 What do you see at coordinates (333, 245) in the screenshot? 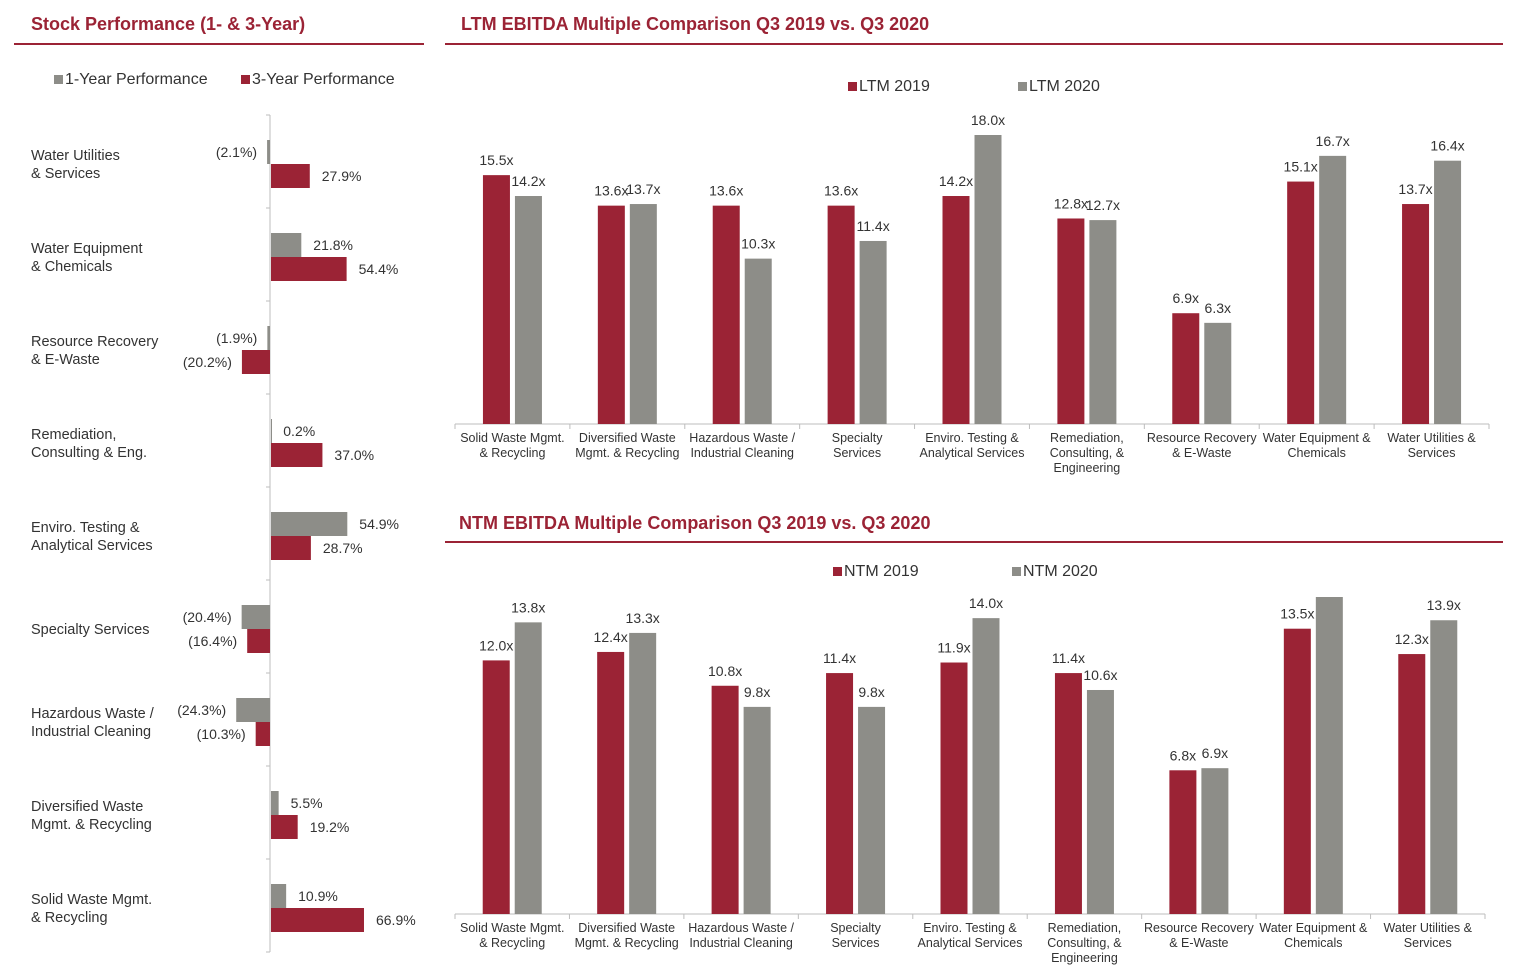
I see `stock-data-label: 21.8%` at bounding box center [333, 245].